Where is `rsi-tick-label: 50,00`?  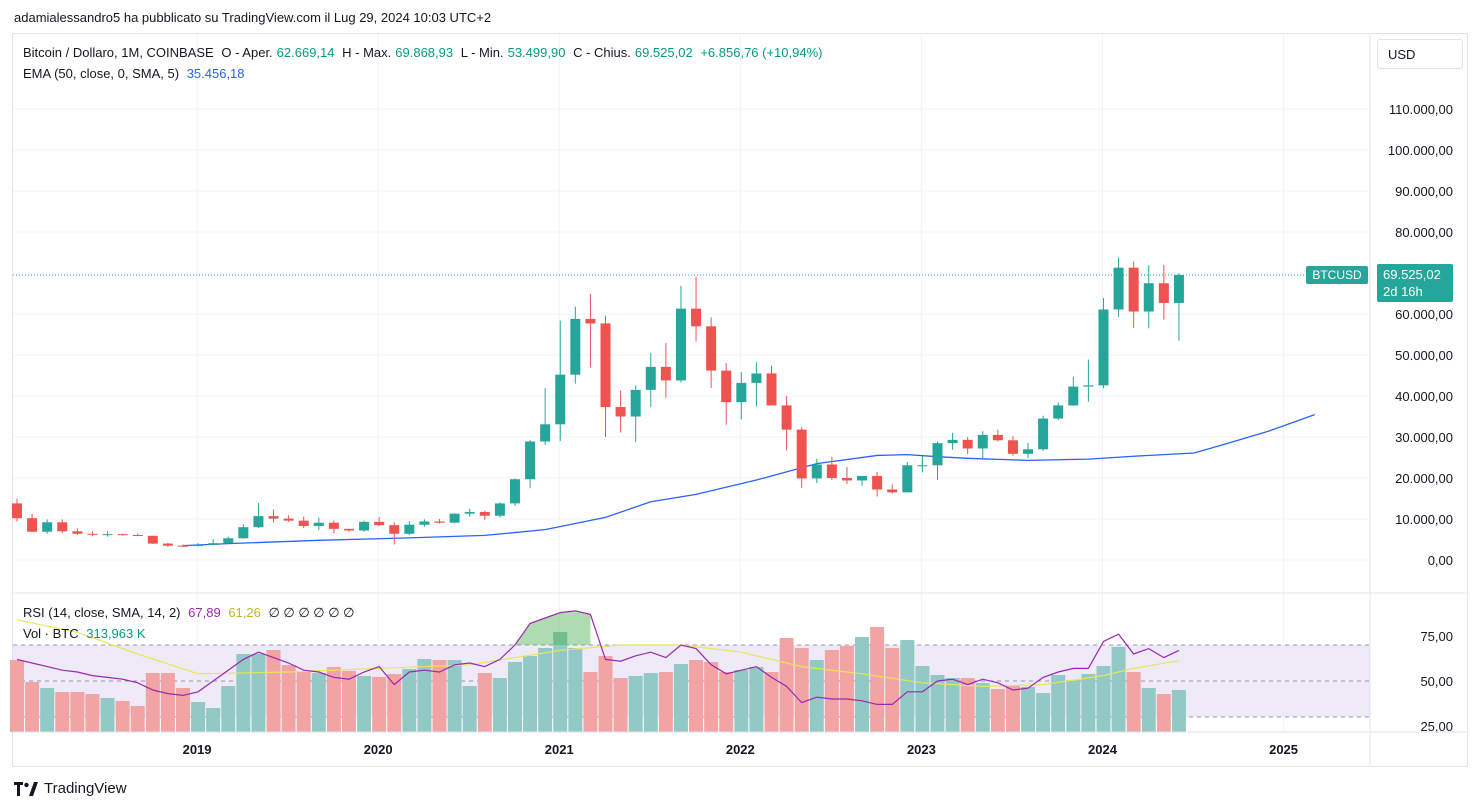 rsi-tick-label: 50,00 is located at coordinates (1436, 681).